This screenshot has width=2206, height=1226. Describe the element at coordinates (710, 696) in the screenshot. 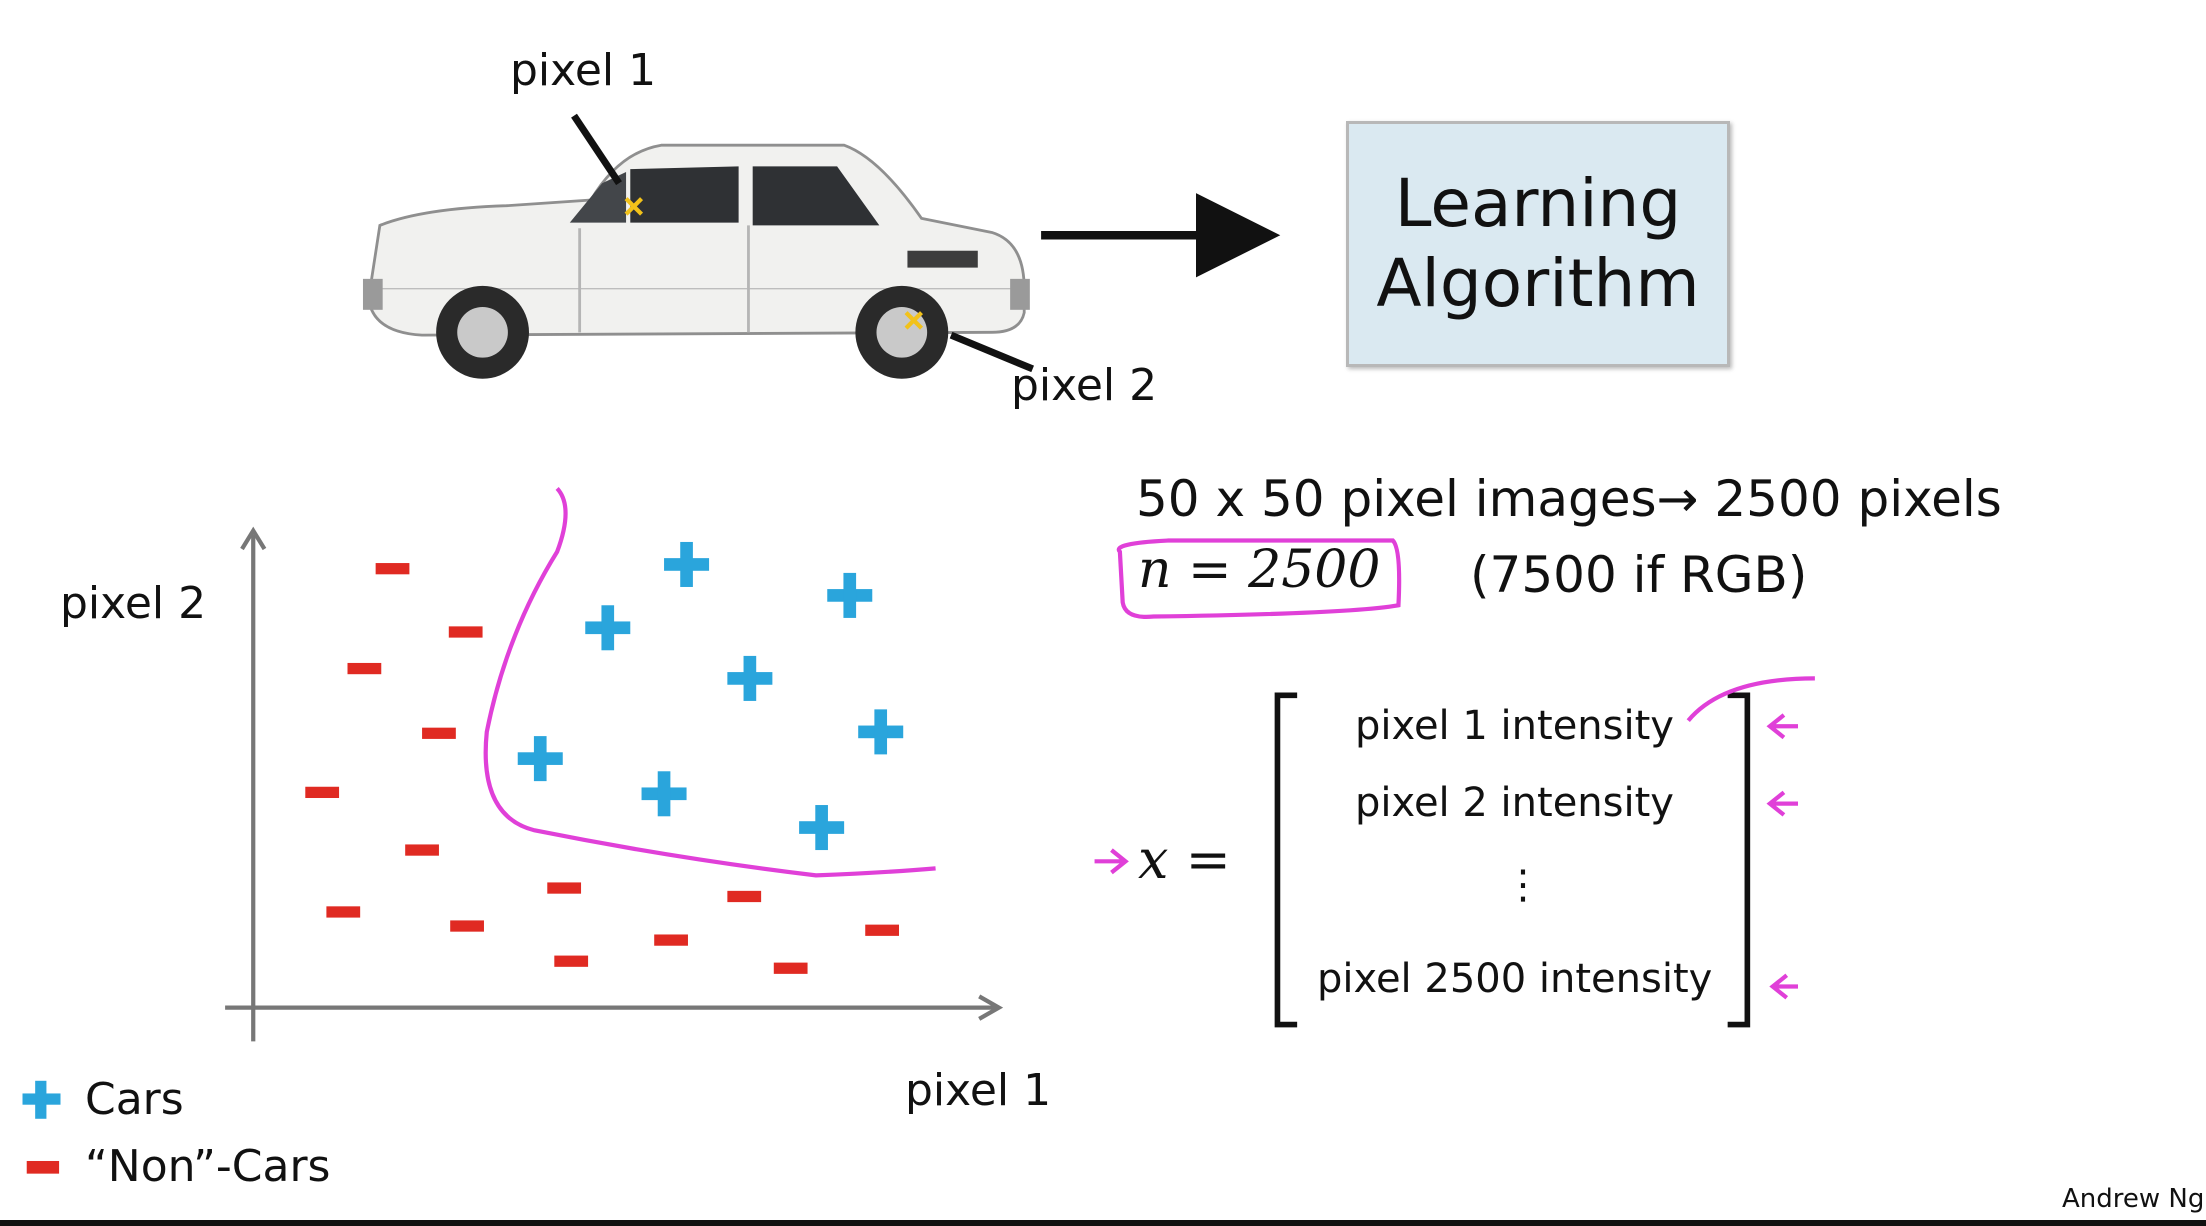

I see `cars-points` at that location.